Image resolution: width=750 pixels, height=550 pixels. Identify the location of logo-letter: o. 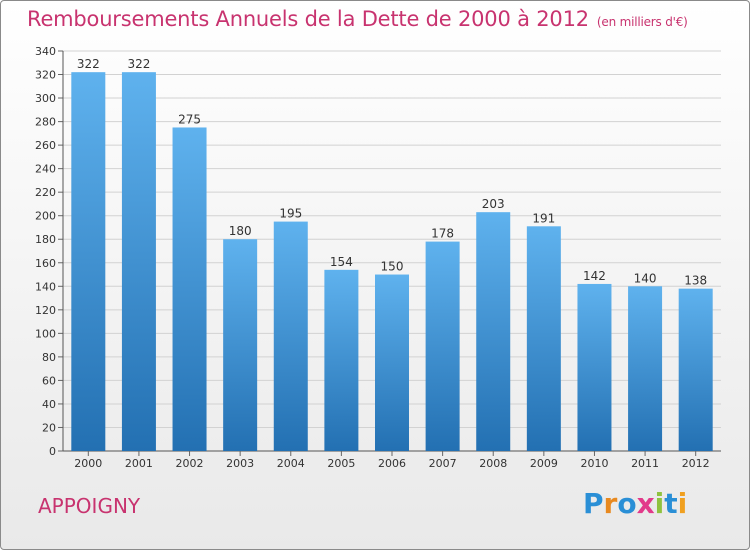
(627, 503).